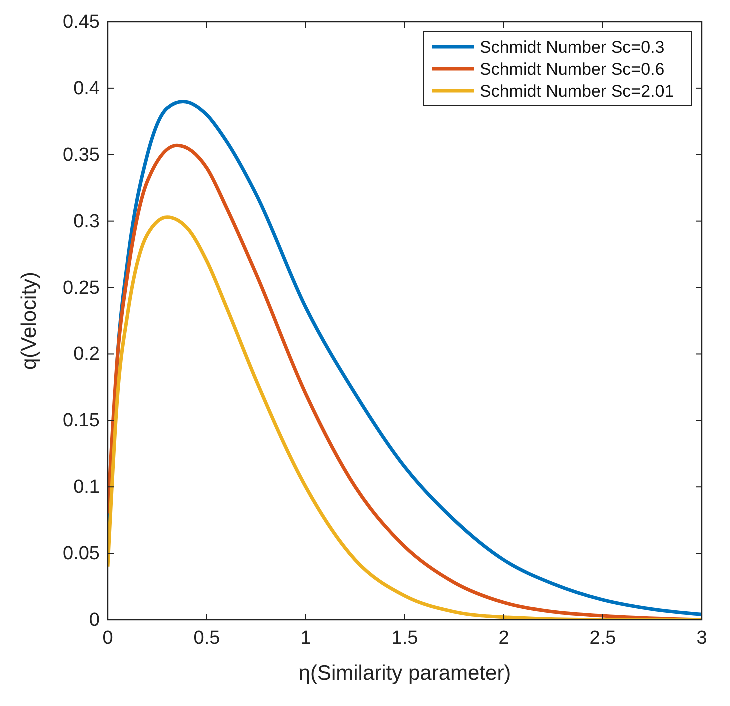 This screenshot has height=706, width=730. What do you see at coordinates (702, 638) in the screenshot?
I see `x-tick-label: 3` at bounding box center [702, 638].